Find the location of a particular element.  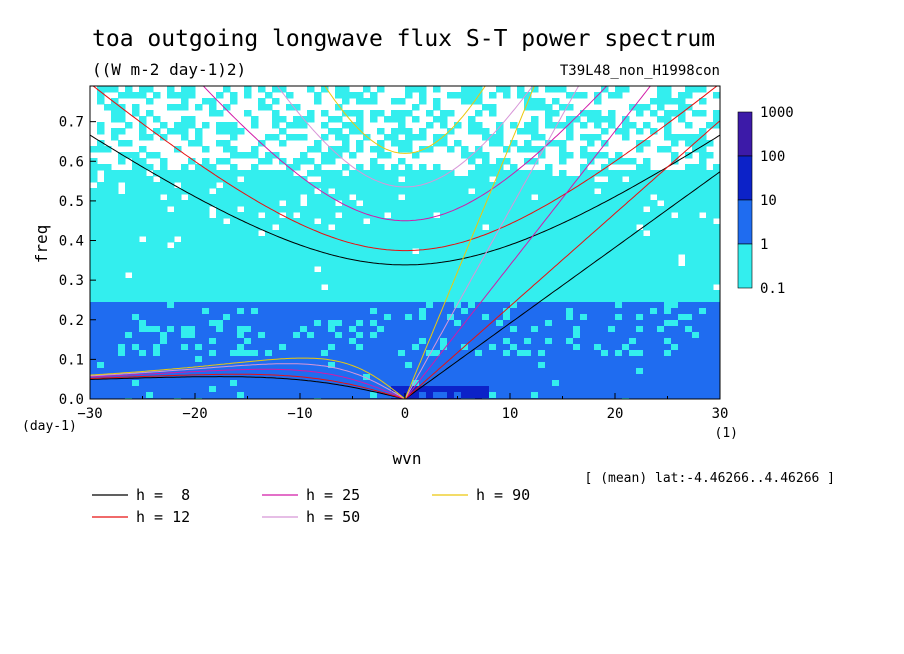

x-tick-label: −30 is located at coordinates (89, 414).